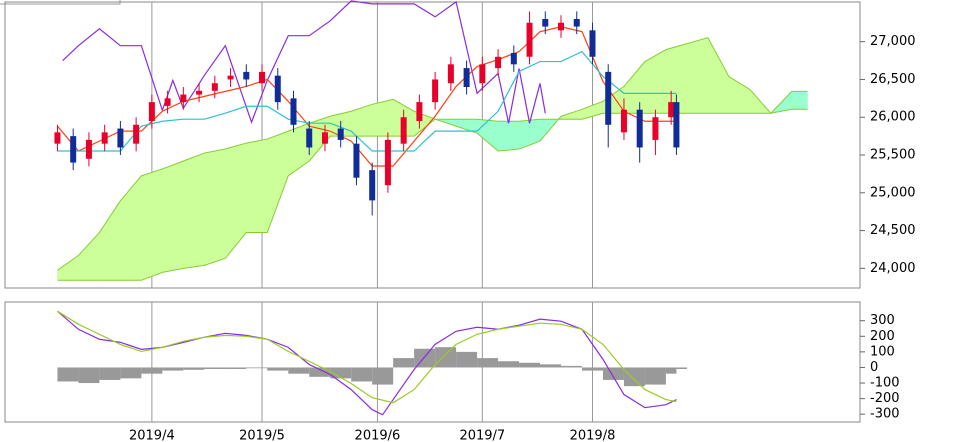  What do you see at coordinates (893, 230) in the screenshot?
I see `y-tick-label: 24,500` at bounding box center [893, 230].